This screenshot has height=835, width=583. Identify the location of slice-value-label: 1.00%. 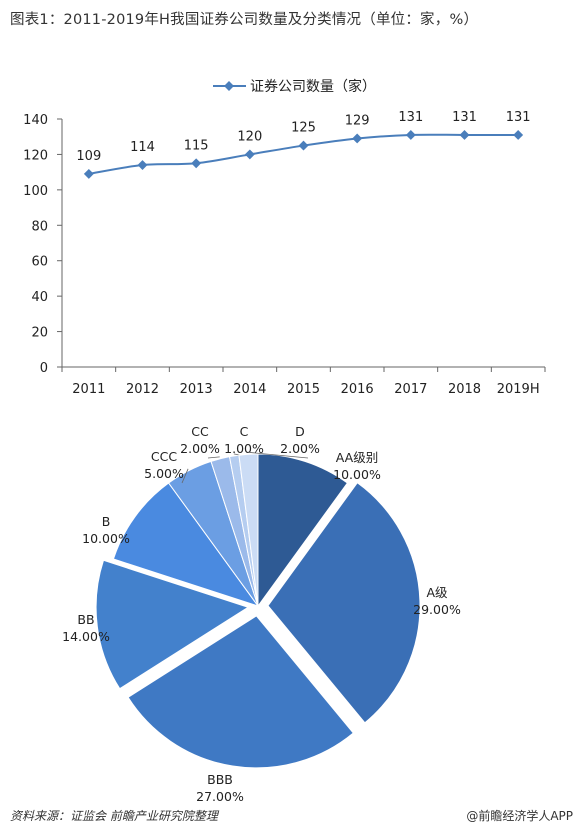
(244, 448).